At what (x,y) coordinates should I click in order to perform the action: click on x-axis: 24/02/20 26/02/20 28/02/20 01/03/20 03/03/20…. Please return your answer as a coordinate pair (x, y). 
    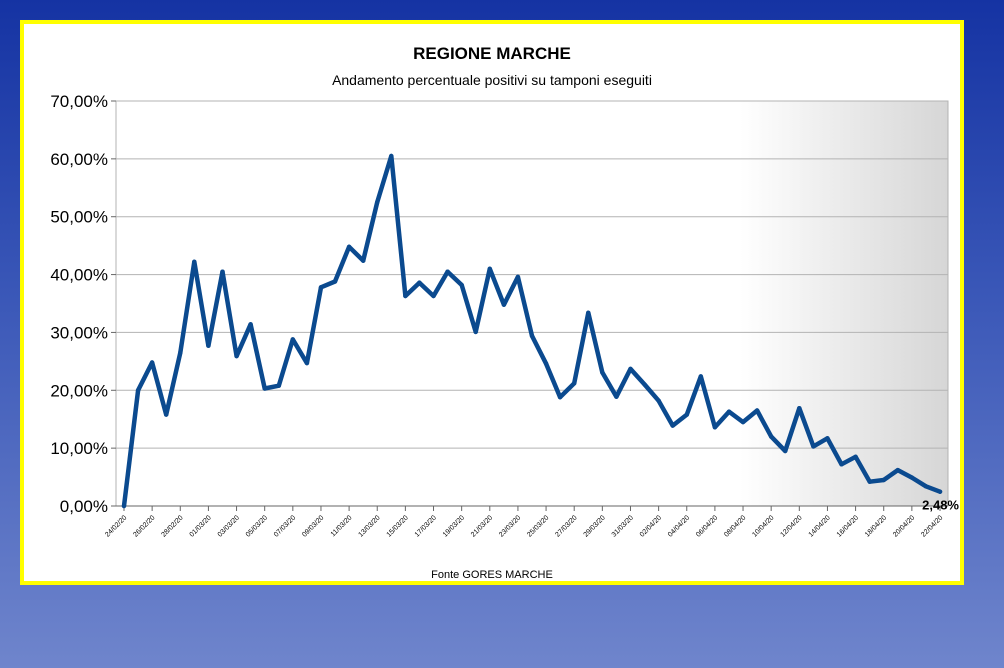
    Looking at the image, I should click on (526, 522).